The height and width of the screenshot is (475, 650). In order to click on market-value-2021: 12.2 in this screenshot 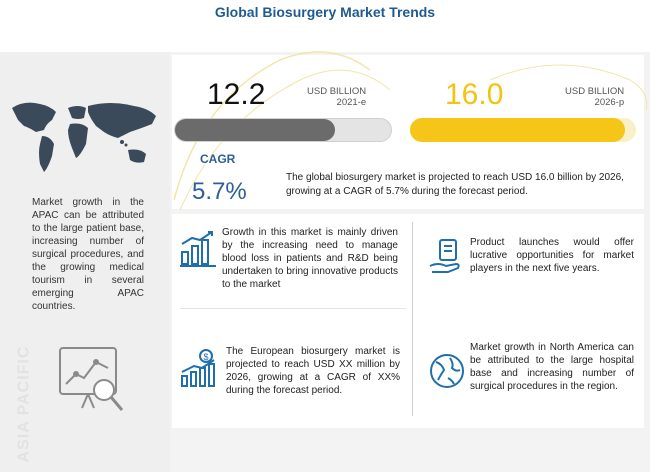, I will do `click(236, 94)`.